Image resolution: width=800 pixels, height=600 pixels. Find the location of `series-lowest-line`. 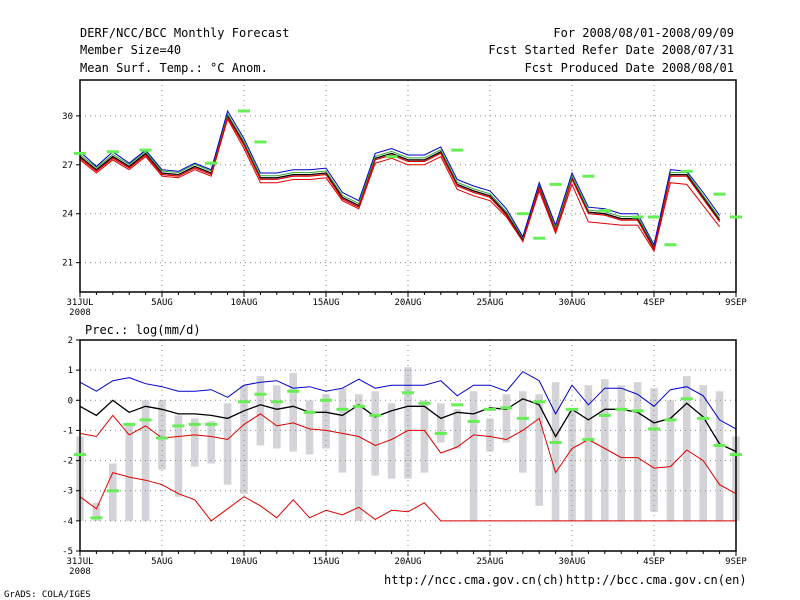

series-lowest-line is located at coordinates (407, 497).